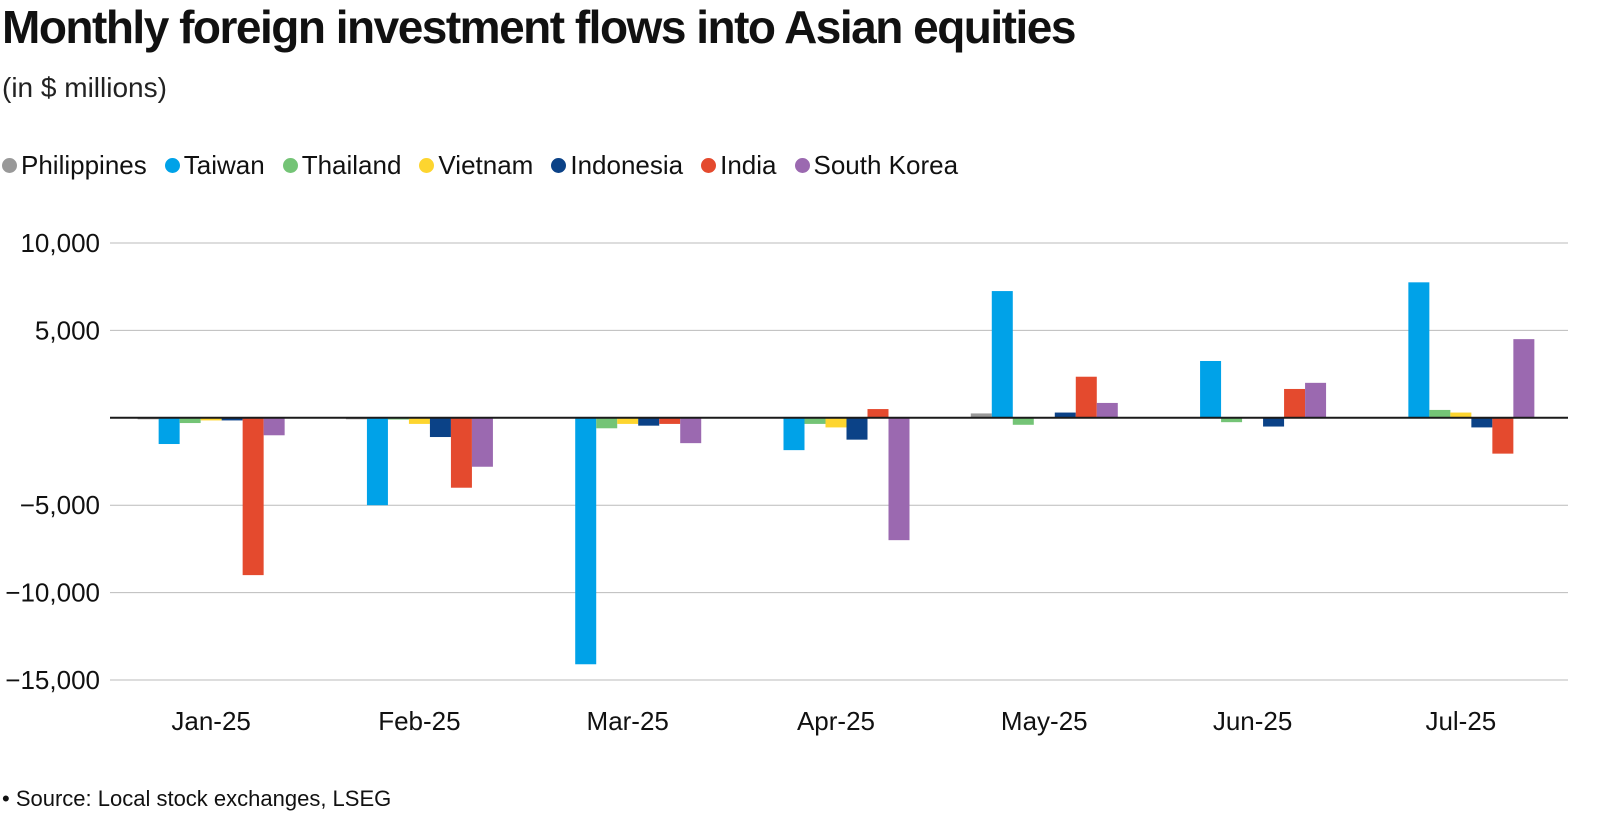  What do you see at coordinates (419, 721) in the screenshot?
I see `x-tick-label: Feb-25` at bounding box center [419, 721].